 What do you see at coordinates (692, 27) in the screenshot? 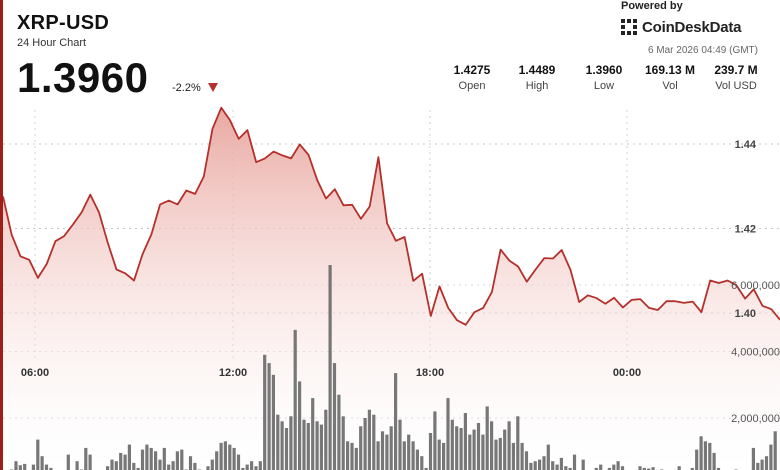
I see `logo-text: CoinDeskData` at bounding box center [692, 27].